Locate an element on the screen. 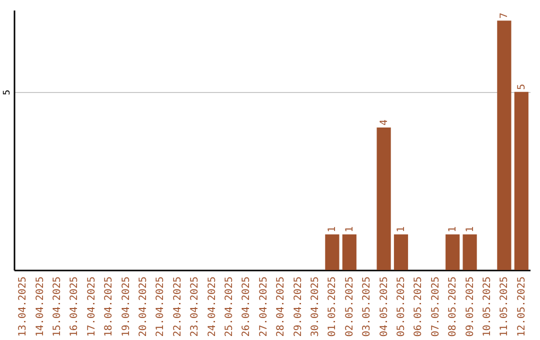  x-tick-label: 12.05.2025 is located at coordinates (522, 306).